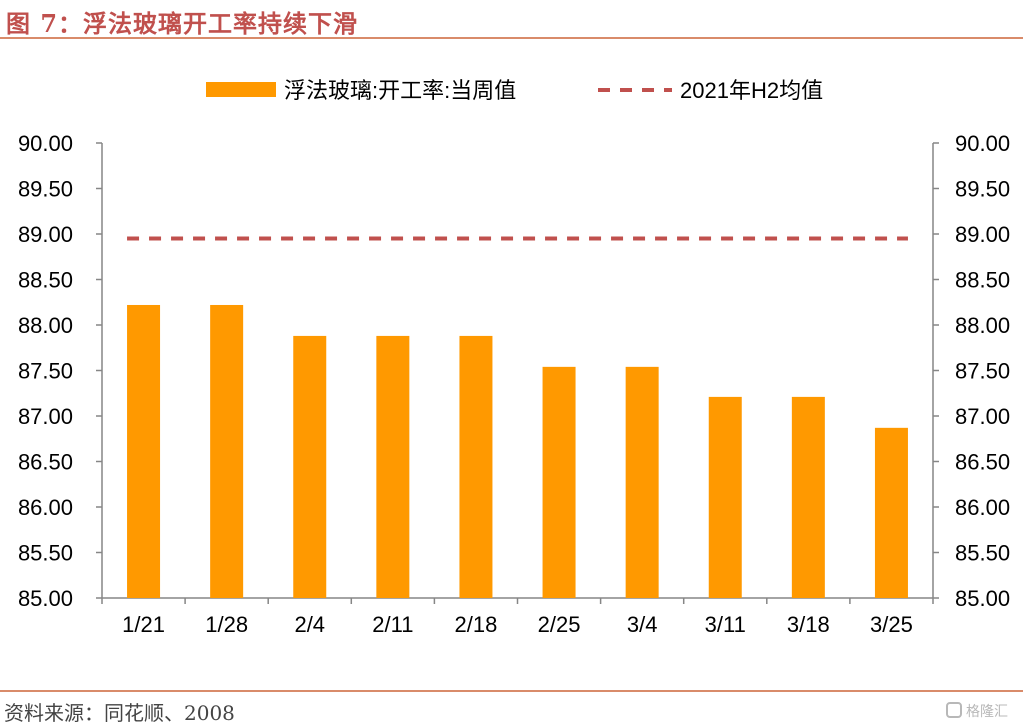 Image resolution: width=1023 pixels, height=727 pixels. What do you see at coordinates (476, 624) in the screenshot?
I see `x-tick-label: 2/18` at bounding box center [476, 624].